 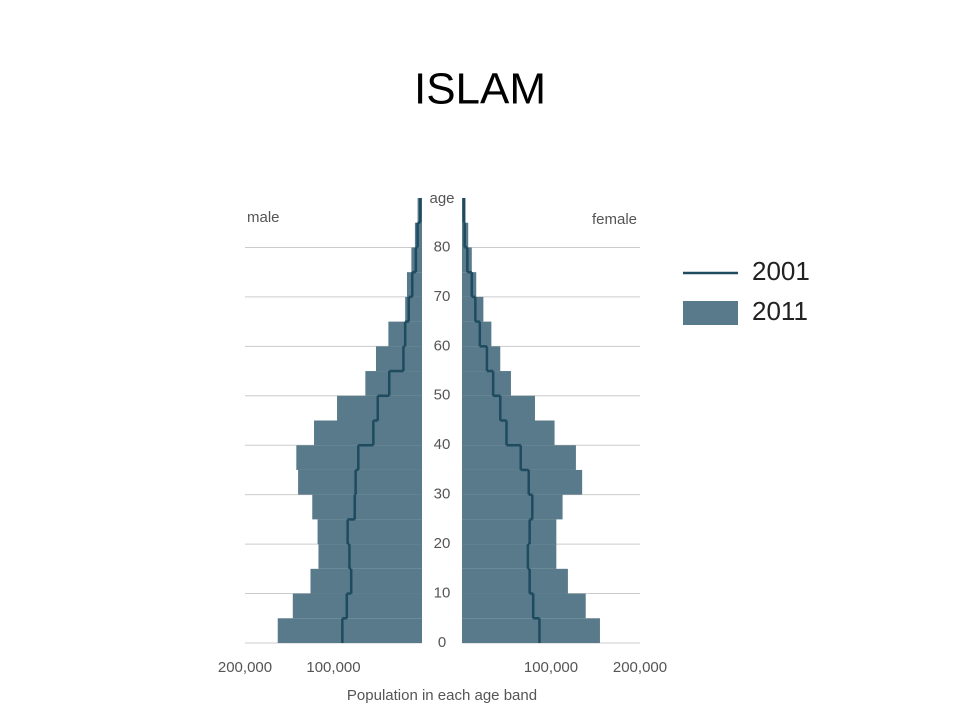 I want to click on y-tick-label: 70, so click(x=442, y=296).